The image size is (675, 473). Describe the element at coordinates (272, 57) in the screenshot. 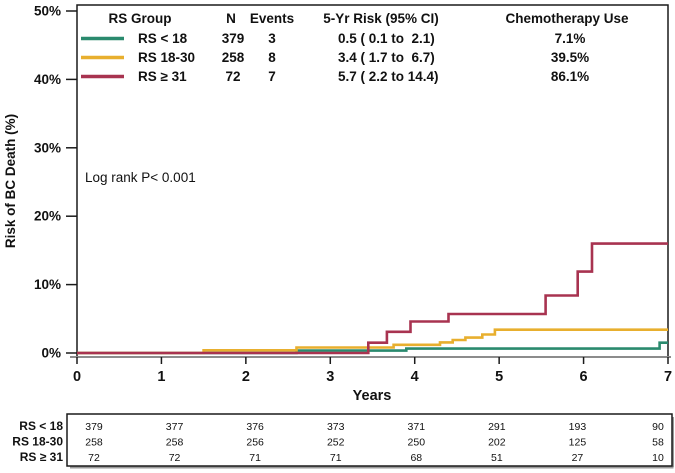

I see `legend-events-value: 8` at that location.